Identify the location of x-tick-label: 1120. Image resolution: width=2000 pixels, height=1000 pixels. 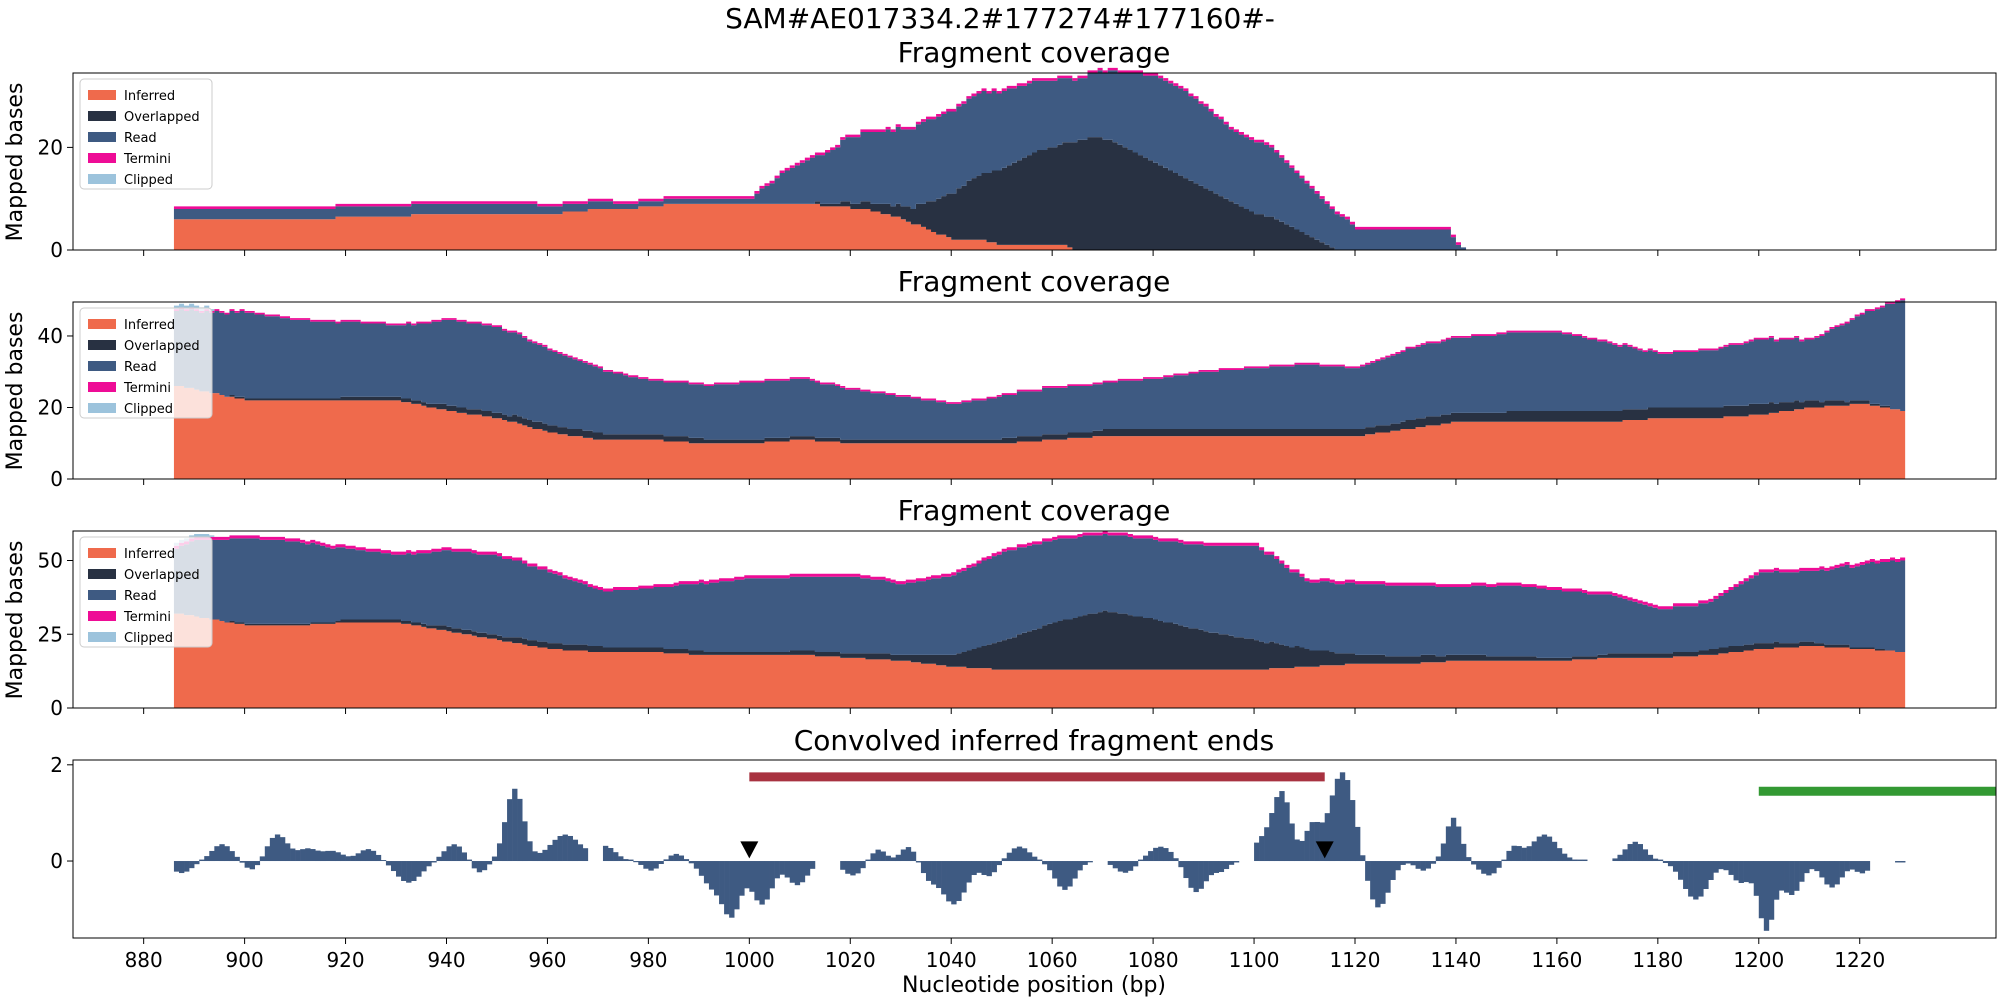
(1355, 960).